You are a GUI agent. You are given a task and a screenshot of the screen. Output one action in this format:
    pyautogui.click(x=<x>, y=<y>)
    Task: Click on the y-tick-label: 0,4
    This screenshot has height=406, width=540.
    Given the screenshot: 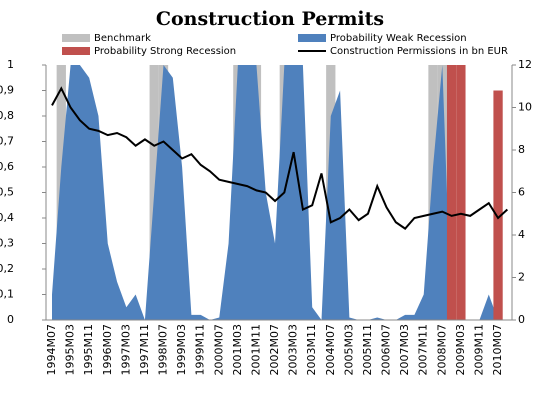 What is the action you would take?
    pyautogui.click(x=7, y=217)
    